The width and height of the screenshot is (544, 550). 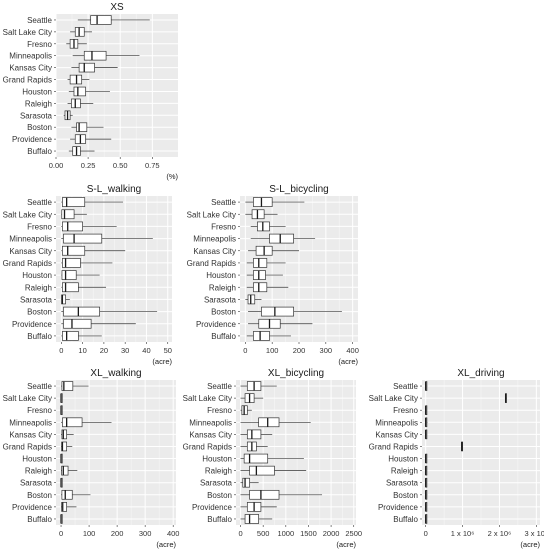 What do you see at coordinates (88, 165) in the screenshot?
I see `x-tick-label: 0.25` at bounding box center [88, 165].